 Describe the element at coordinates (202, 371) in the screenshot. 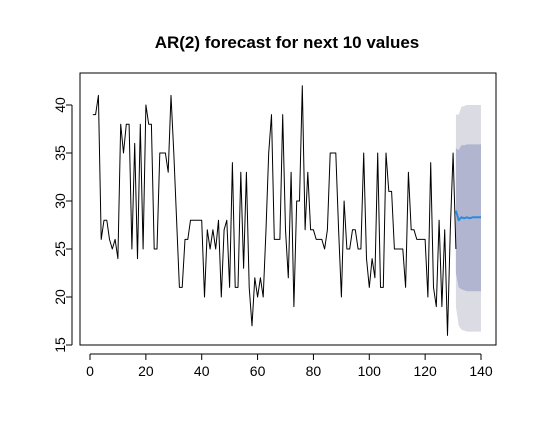

I see `x-tick-label: 40` at that location.